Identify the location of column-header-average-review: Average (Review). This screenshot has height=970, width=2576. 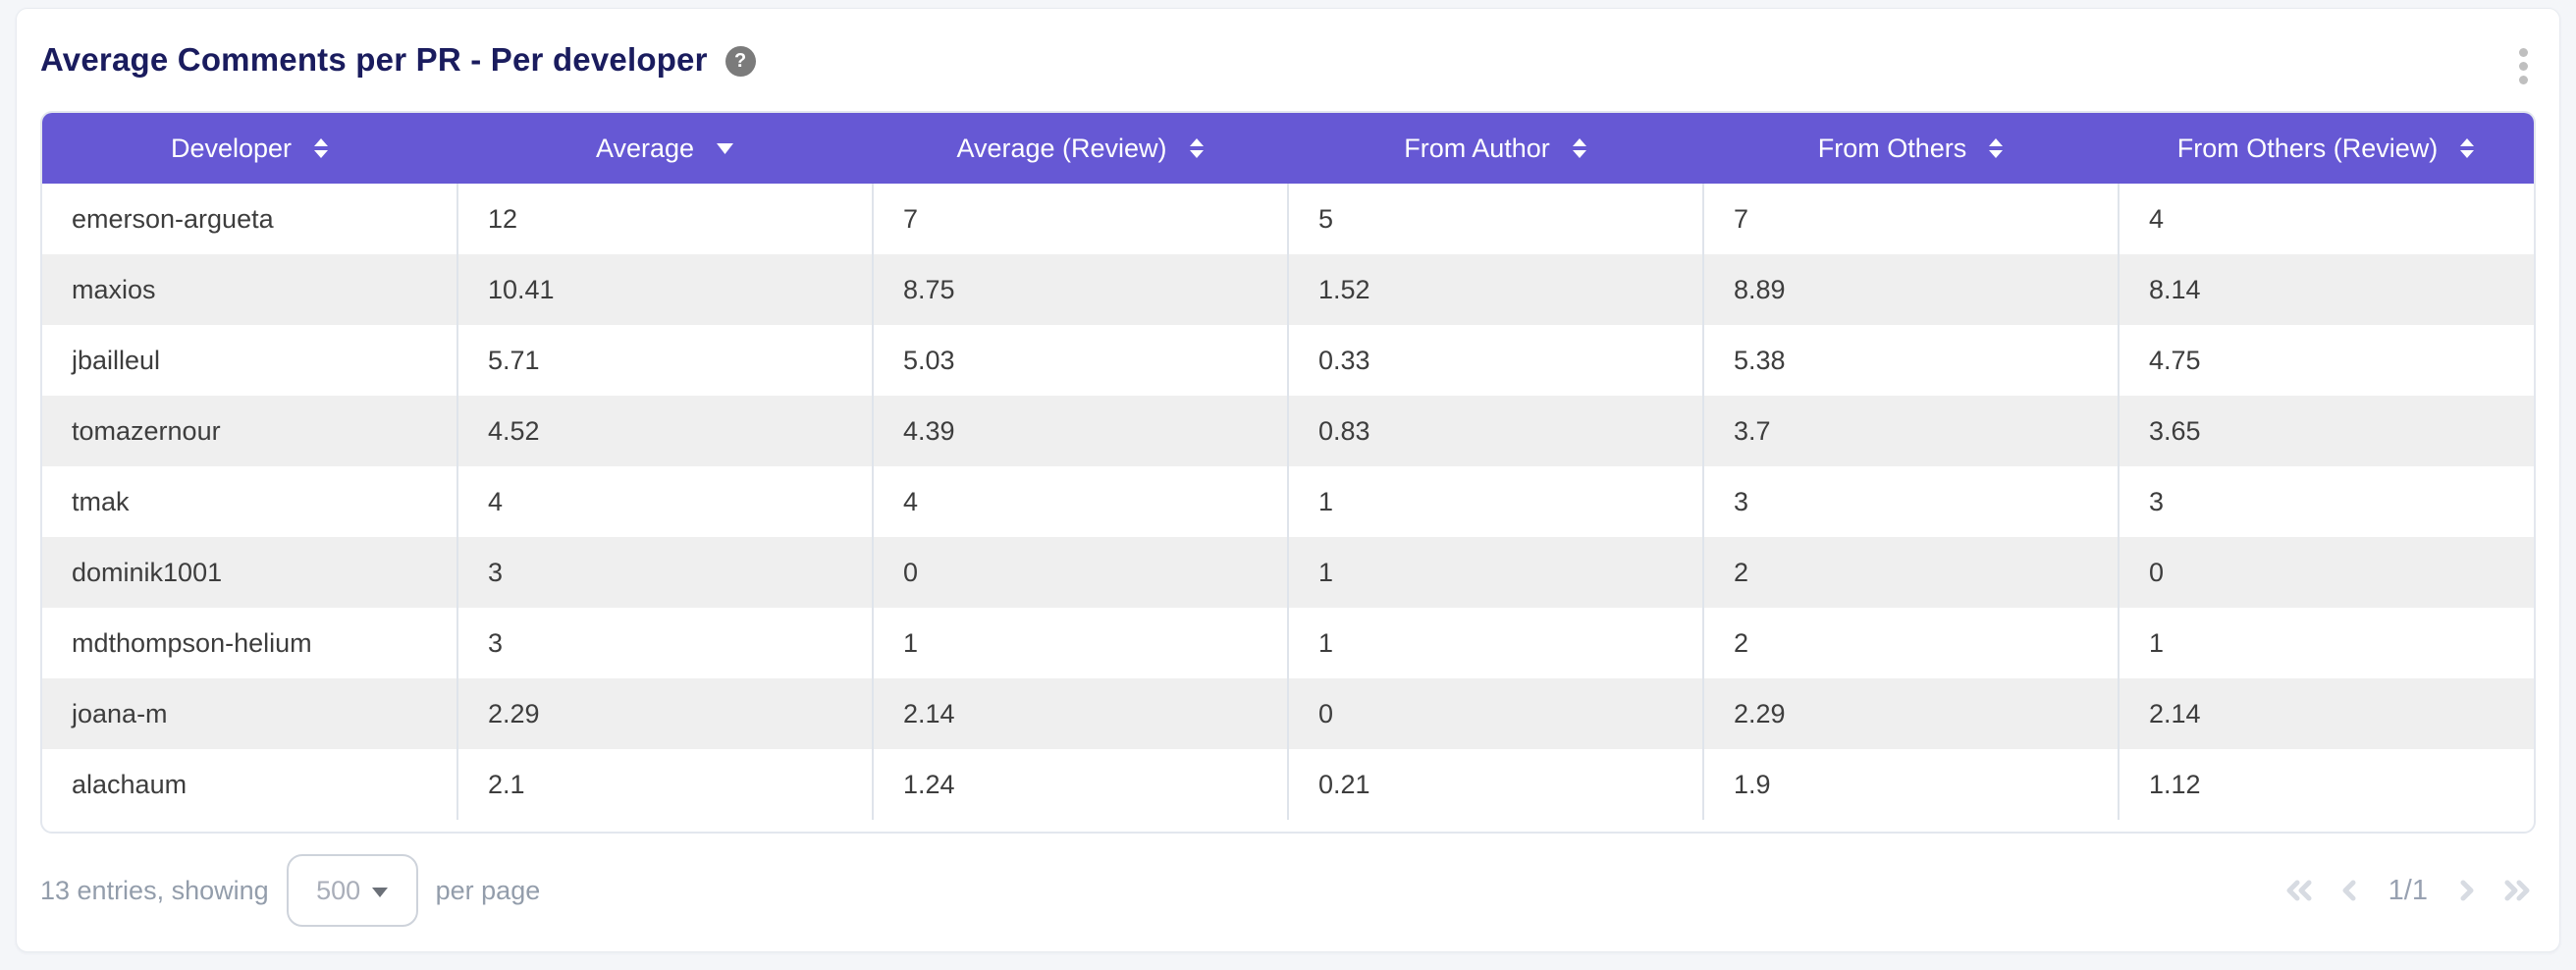
(1080, 148).